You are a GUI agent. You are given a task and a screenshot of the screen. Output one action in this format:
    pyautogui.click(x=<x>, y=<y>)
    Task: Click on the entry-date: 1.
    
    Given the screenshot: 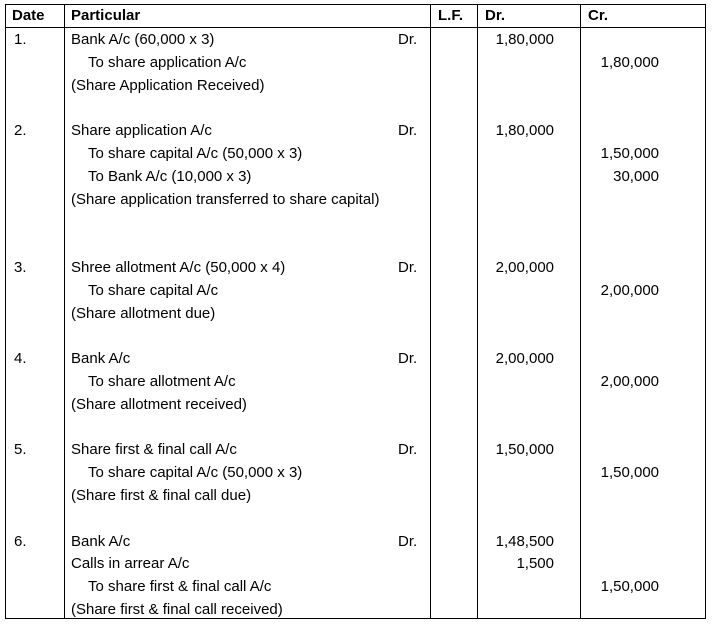 What is the action you would take?
    pyautogui.click(x=20, y=39)
    